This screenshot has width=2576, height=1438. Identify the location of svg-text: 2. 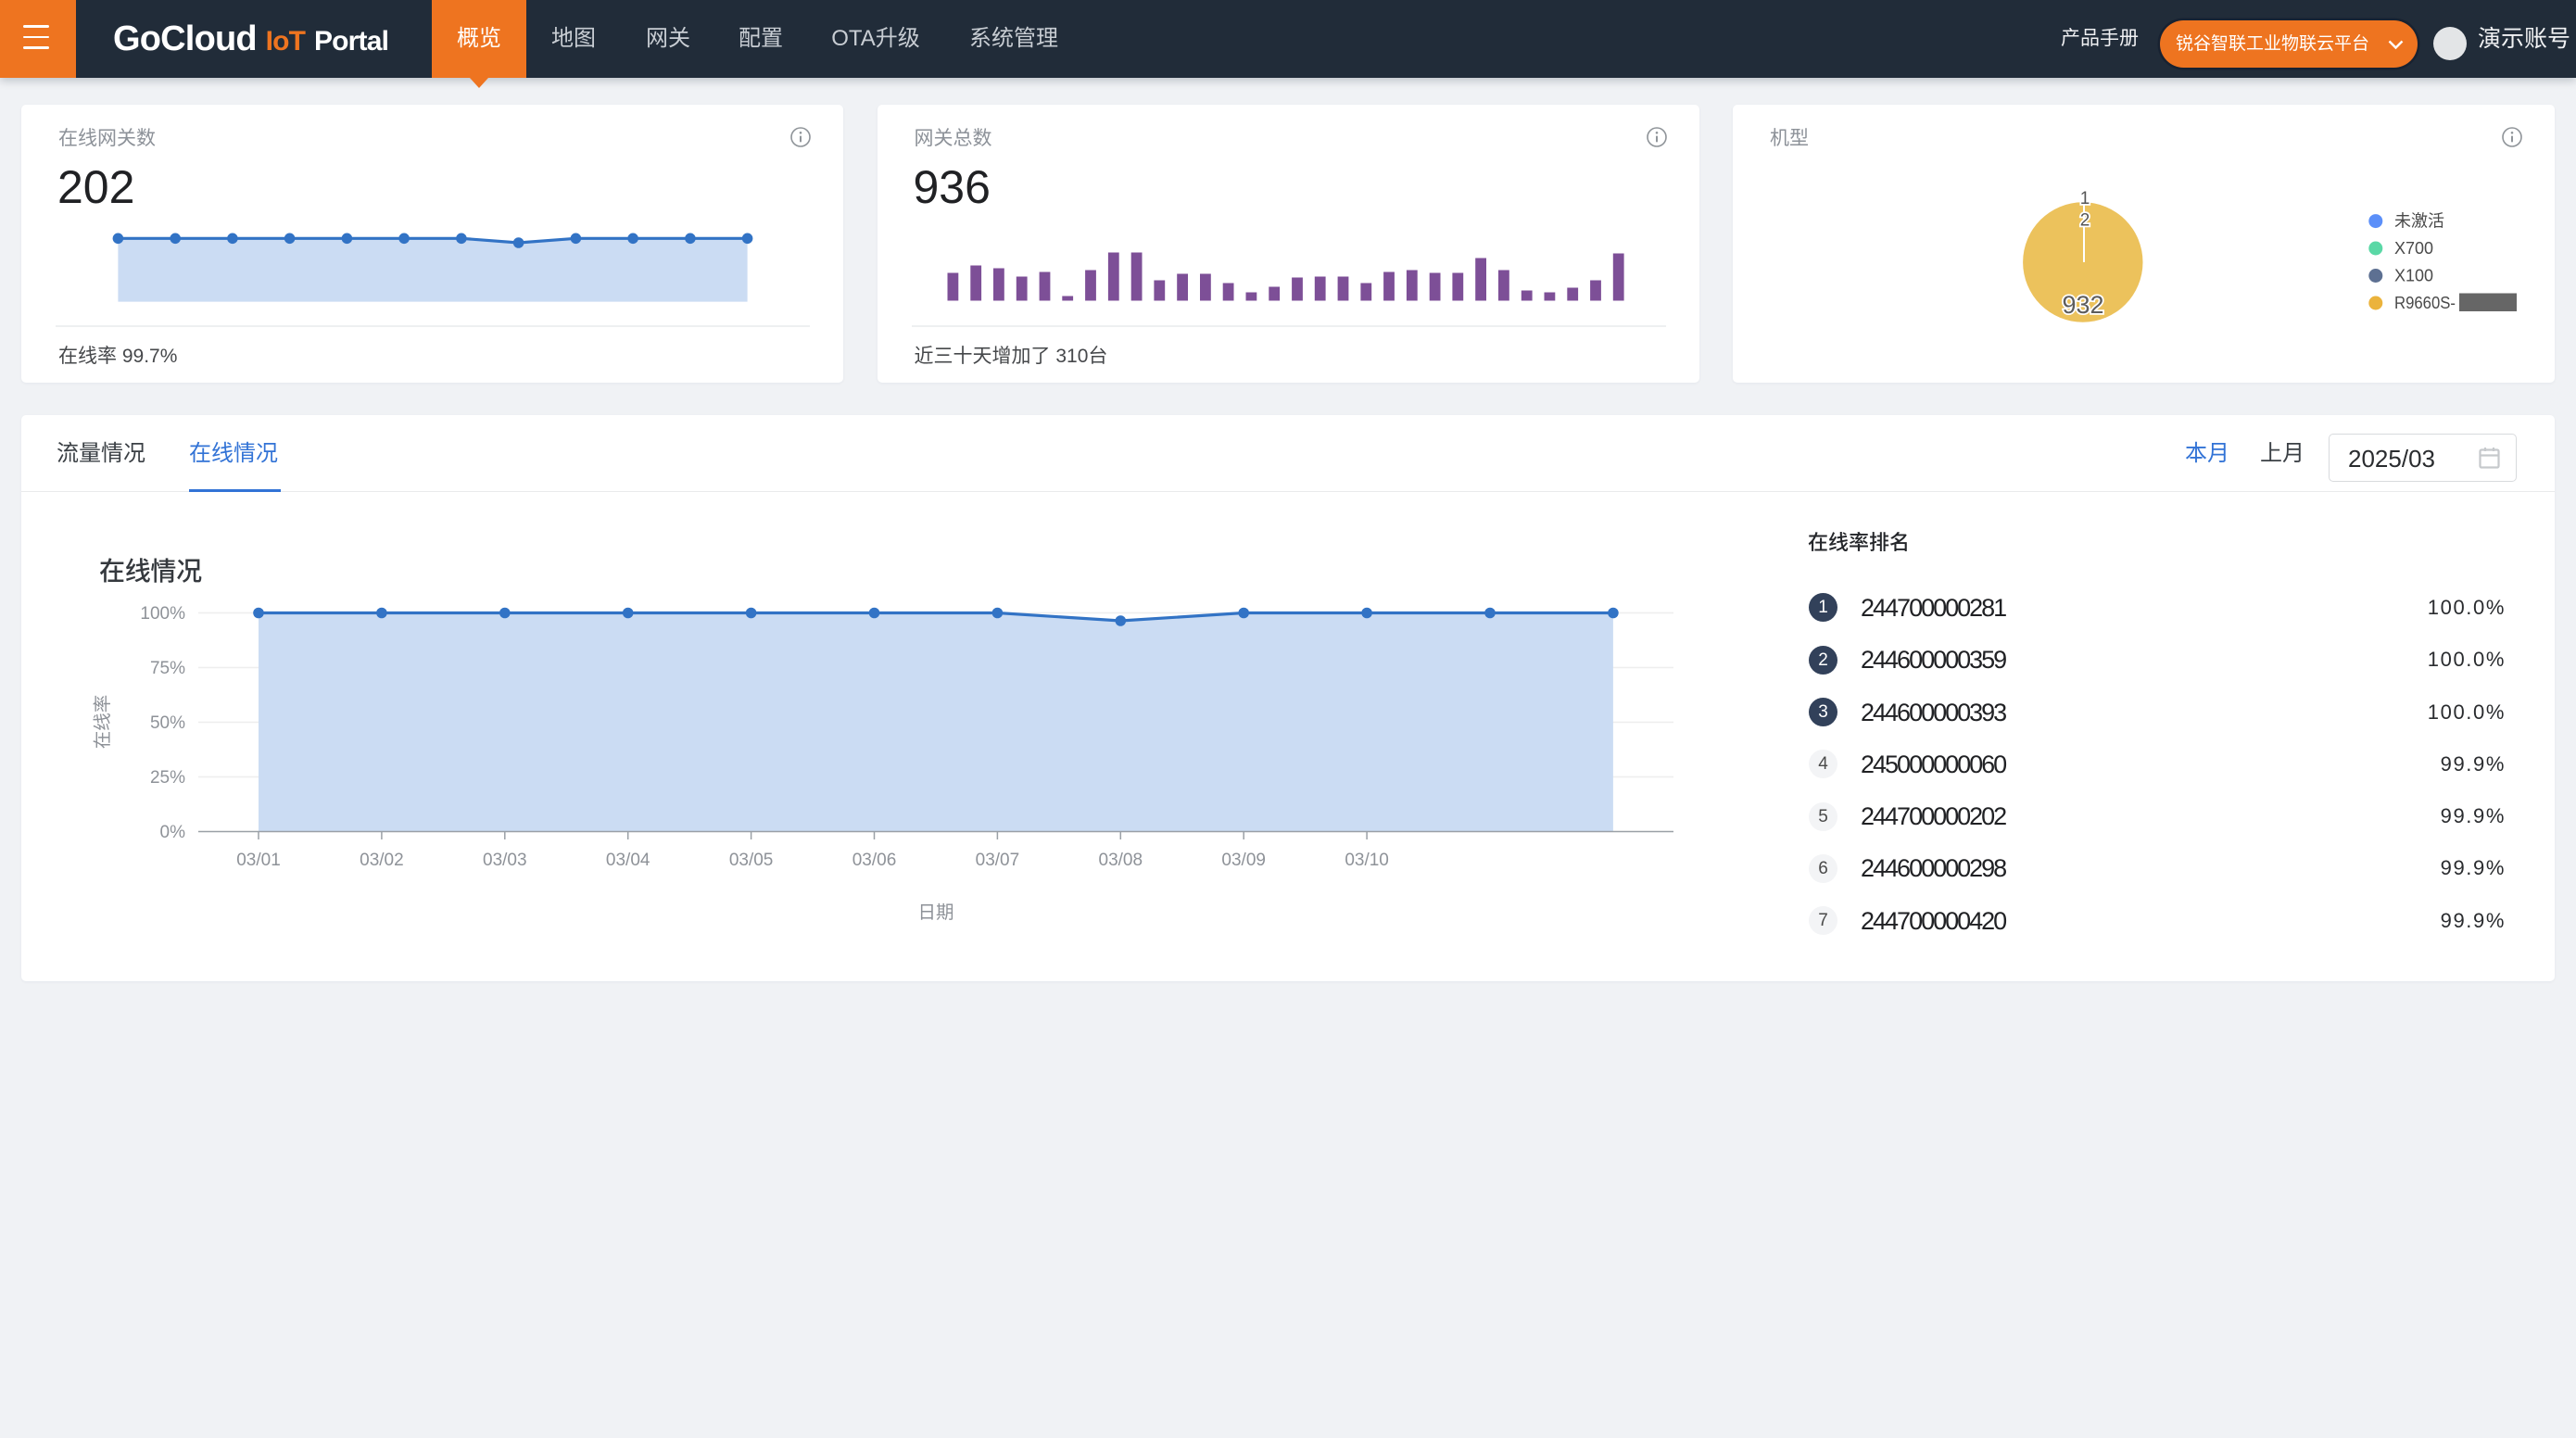
(2085, 221).